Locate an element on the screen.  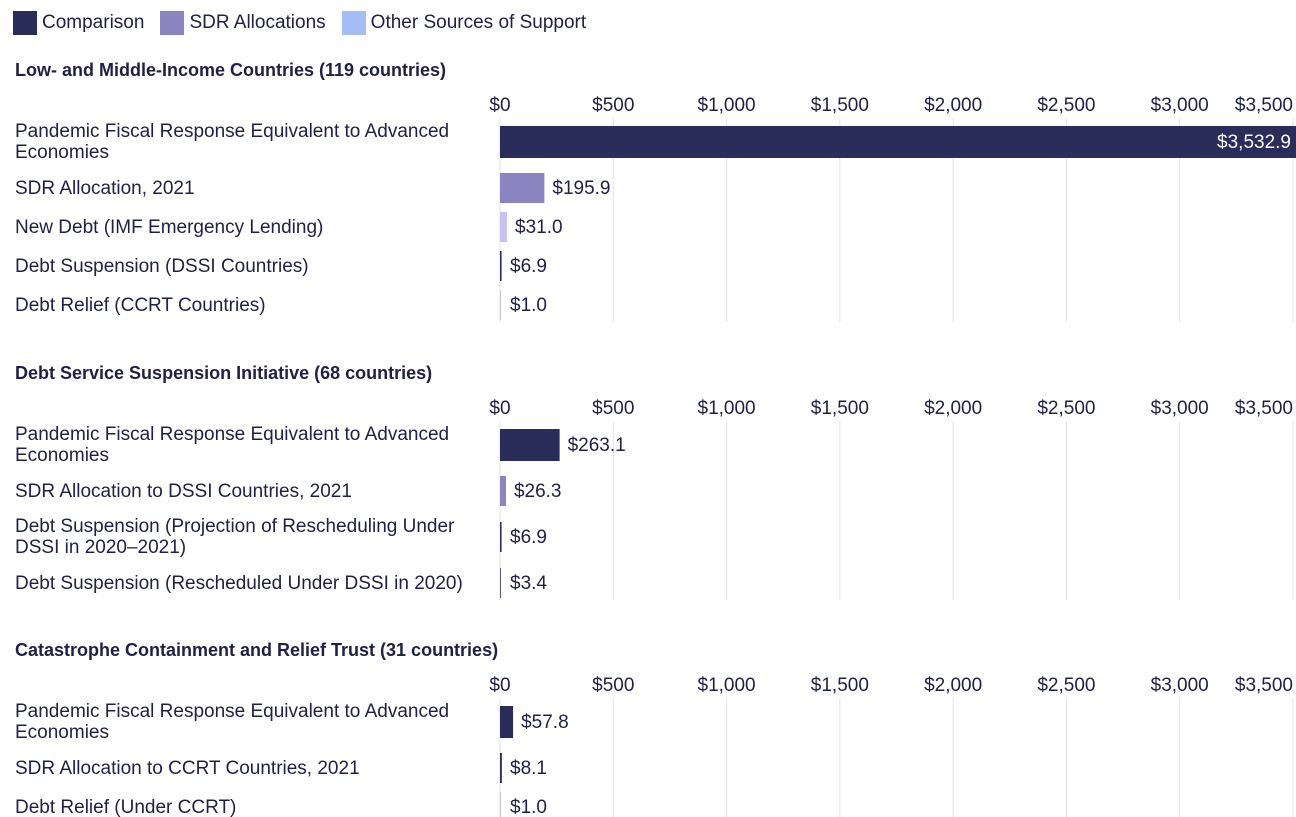
category-label: SDR Allocation, 2021 is located at coordinates (105, 188).